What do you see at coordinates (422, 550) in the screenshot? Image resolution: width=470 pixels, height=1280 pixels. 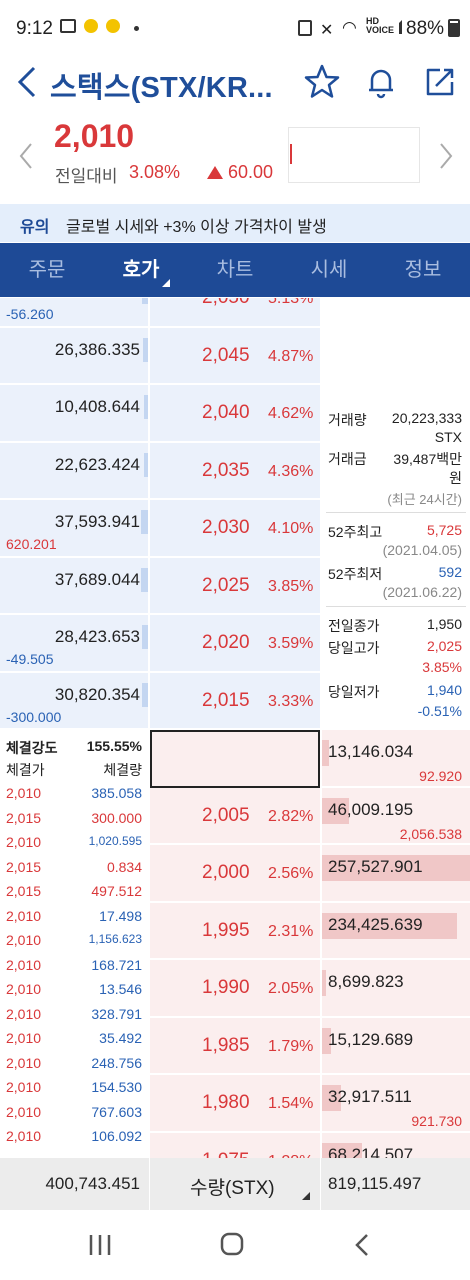 I see `high52-date: (2021.04.05)` at bounding box center [422, 550].